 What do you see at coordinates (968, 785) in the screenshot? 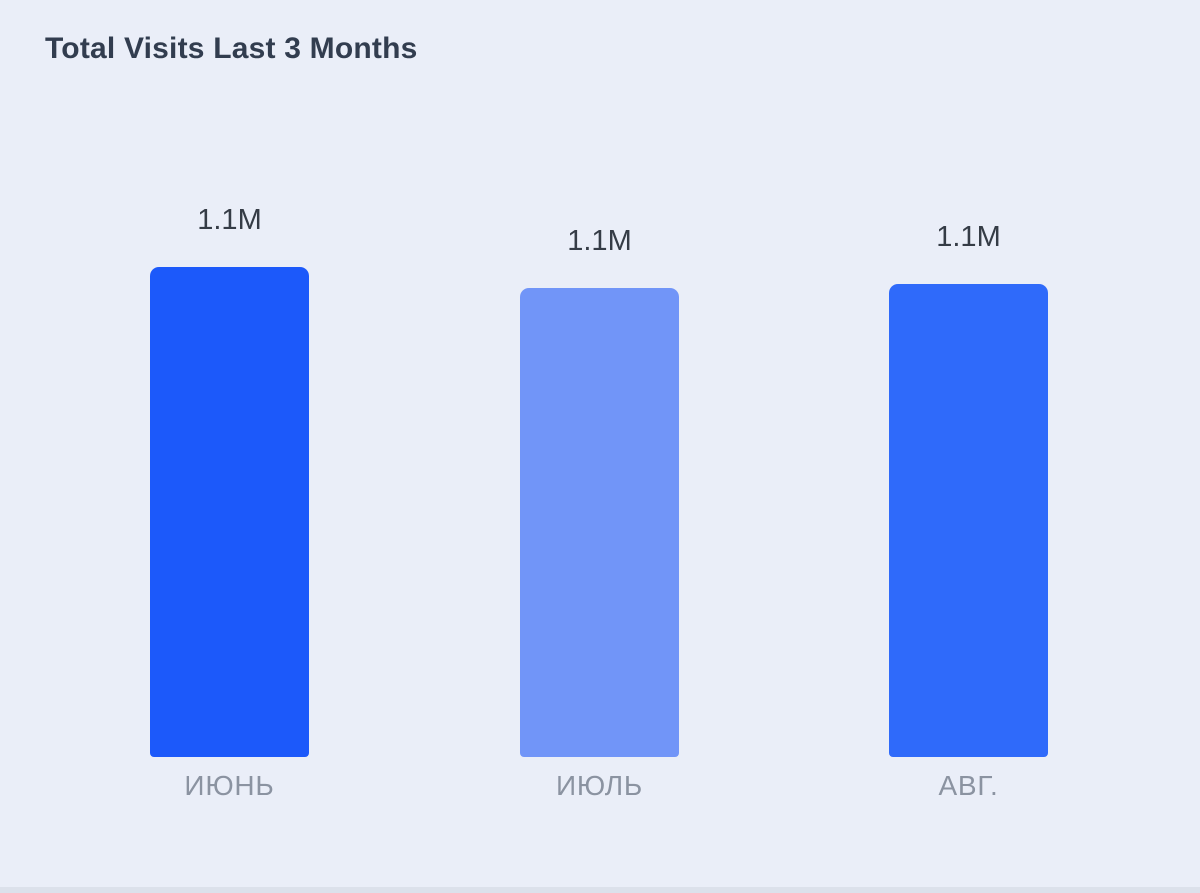
I see `x-axis-label: АВГ.` at bounding box center [968, 785].